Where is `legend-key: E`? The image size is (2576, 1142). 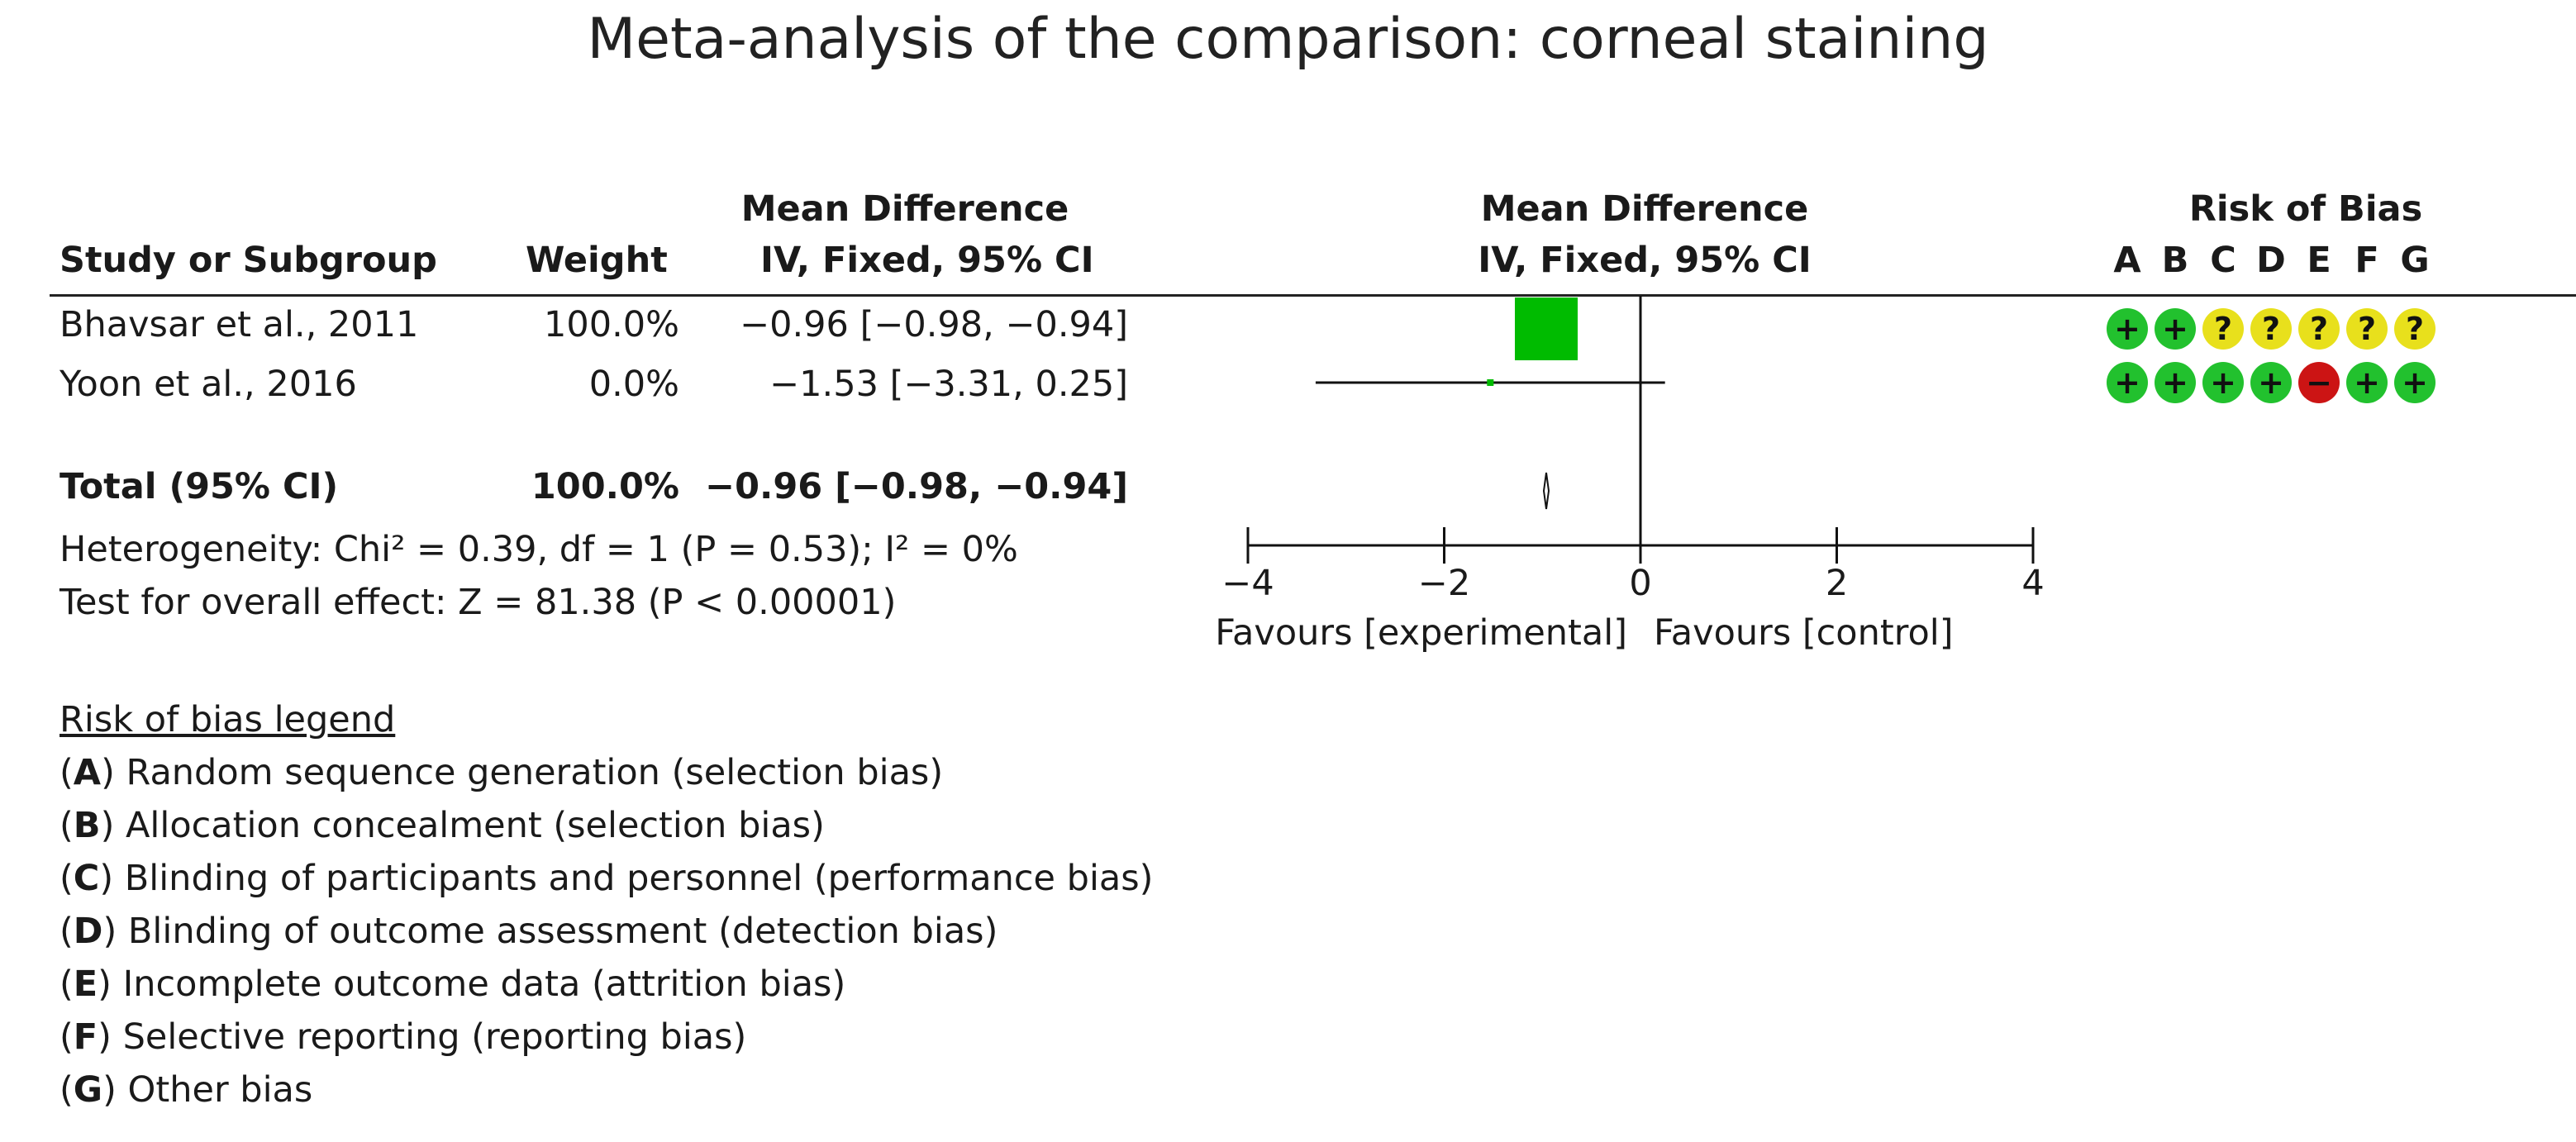 legend-key: E is located at coordinates (86, 984).